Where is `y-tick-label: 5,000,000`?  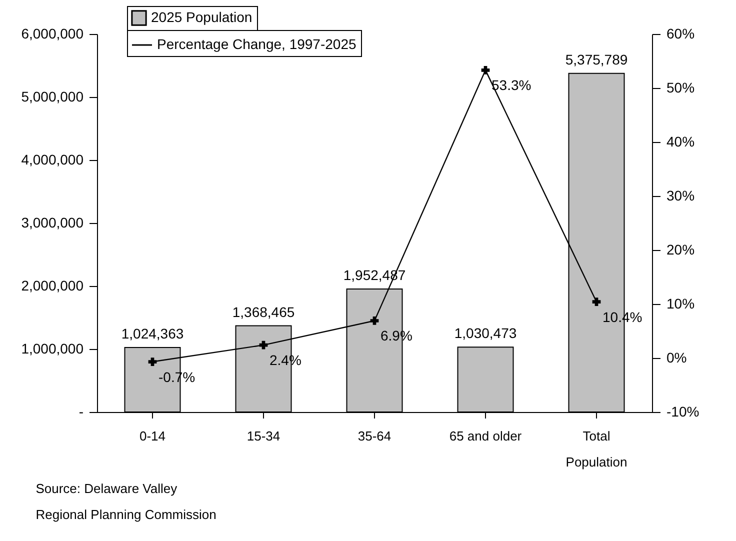 y-tick-label: 5,000,000 is located at coordinates (52, 96).